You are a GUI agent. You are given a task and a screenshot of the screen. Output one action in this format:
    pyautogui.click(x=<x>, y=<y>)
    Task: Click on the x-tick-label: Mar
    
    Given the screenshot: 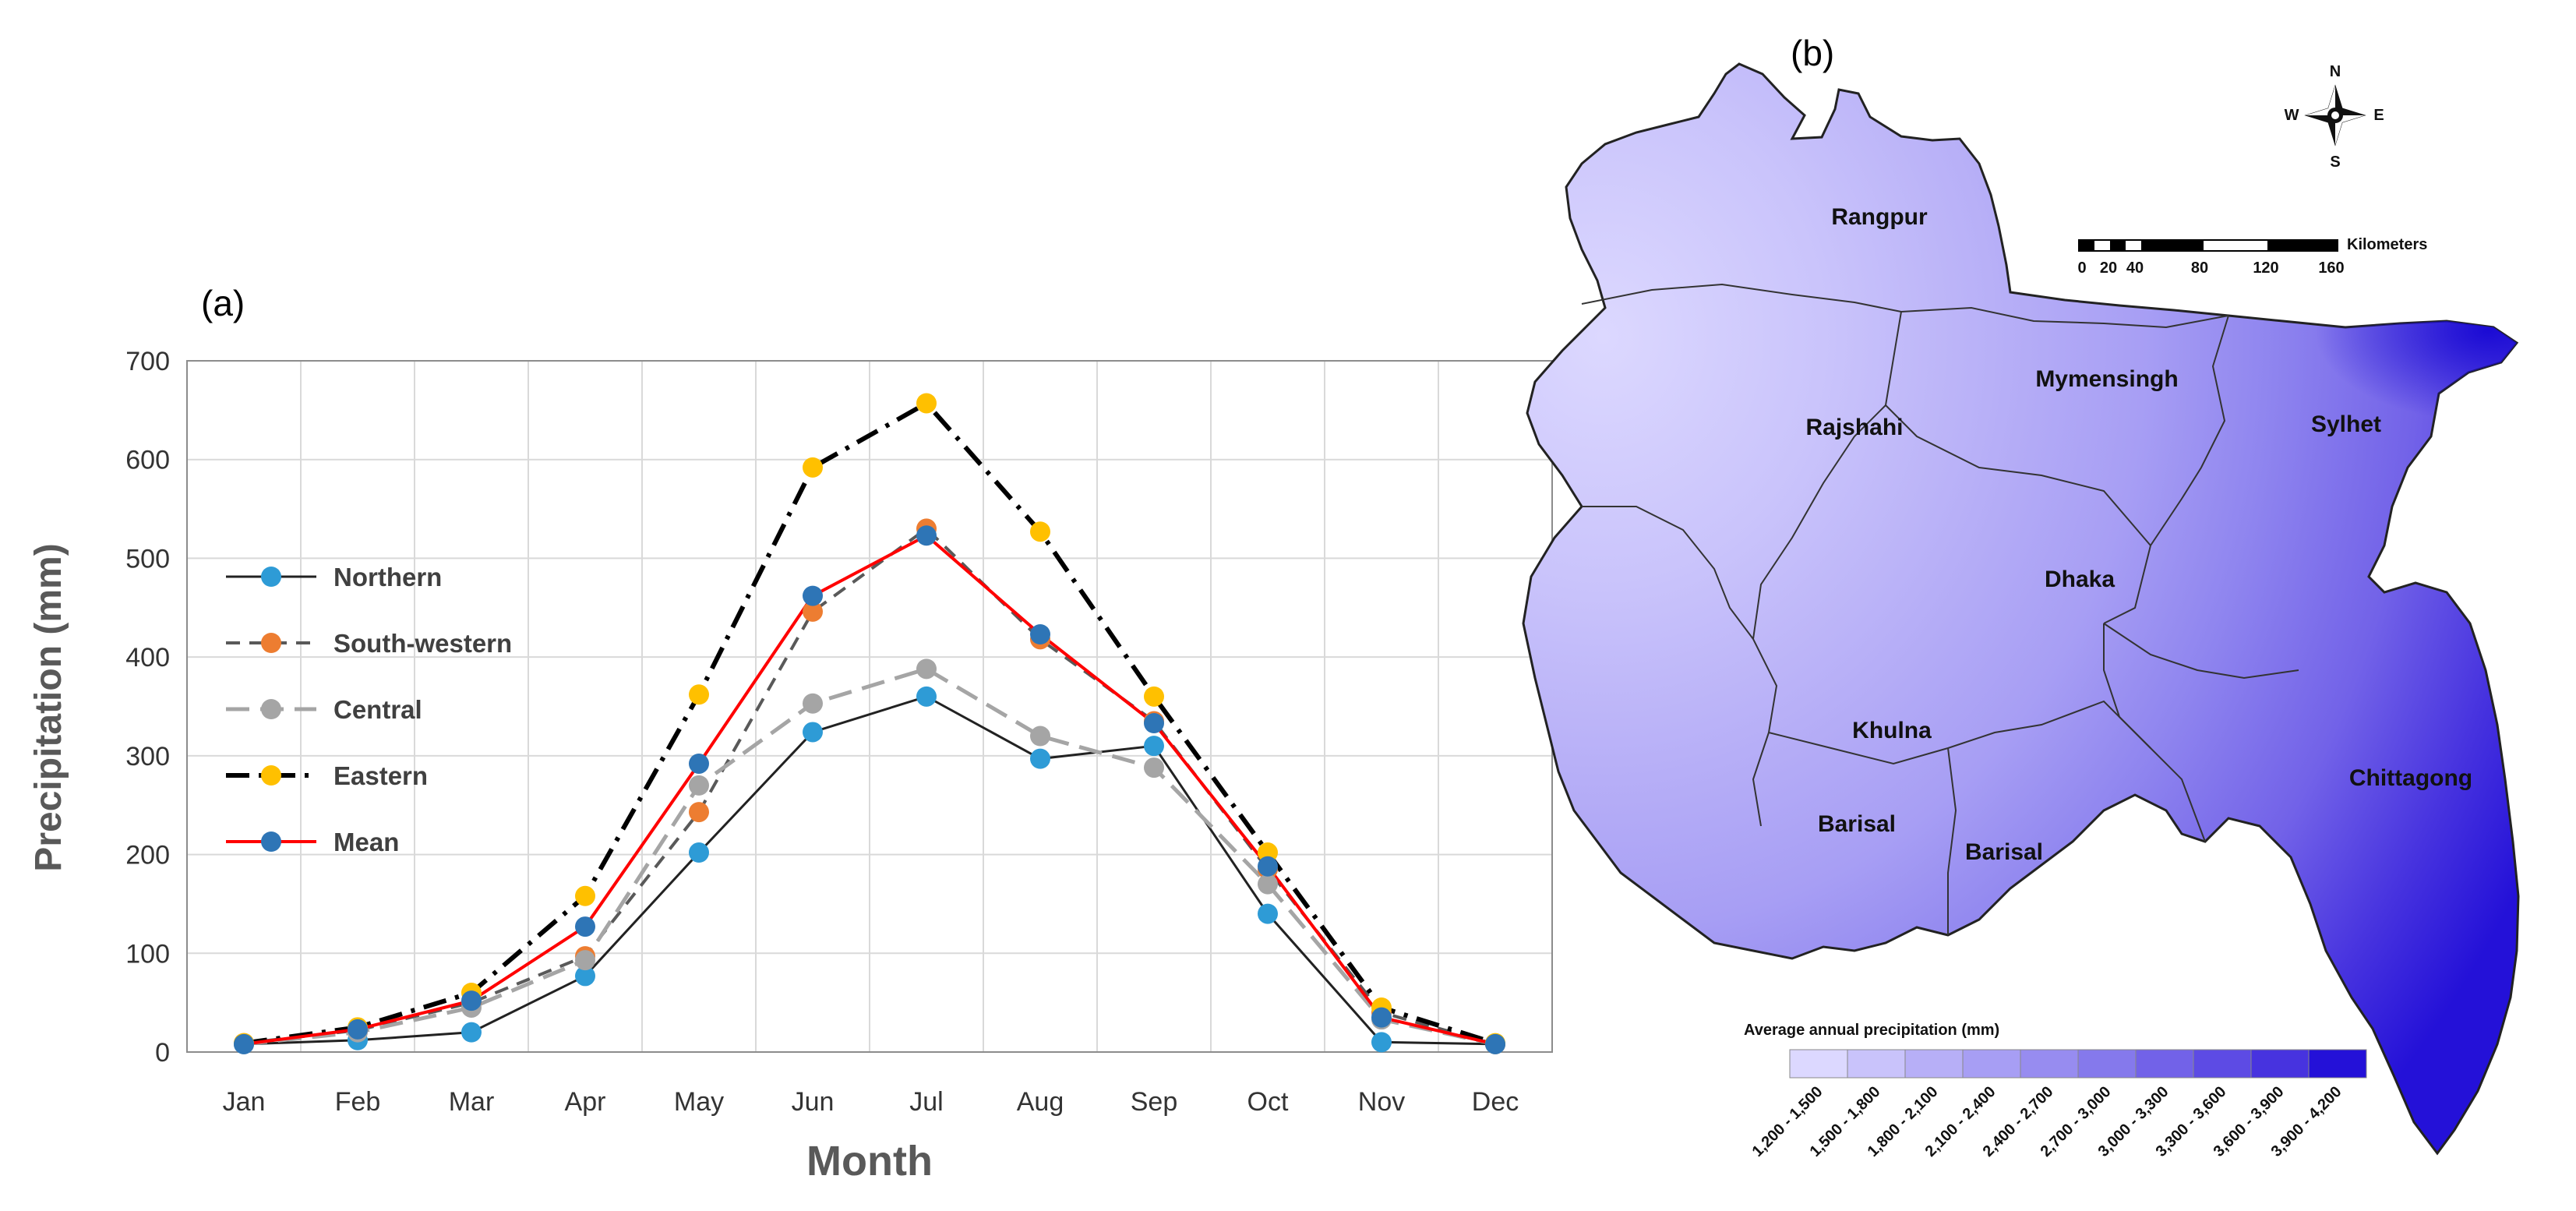 What is the action you would take?
    pyautogui.click(x=472, y=1102)
    